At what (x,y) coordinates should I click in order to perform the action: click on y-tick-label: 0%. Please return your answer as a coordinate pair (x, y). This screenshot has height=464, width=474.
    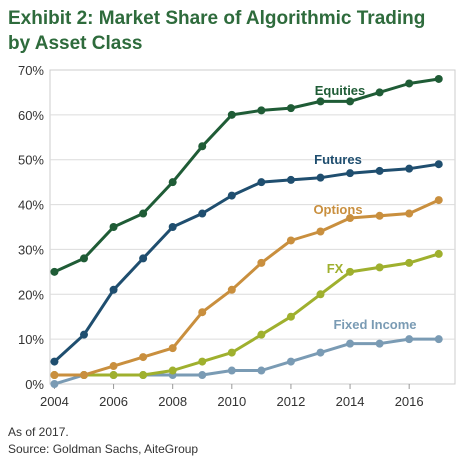
    Looking at the image, I should click on (34, 384).